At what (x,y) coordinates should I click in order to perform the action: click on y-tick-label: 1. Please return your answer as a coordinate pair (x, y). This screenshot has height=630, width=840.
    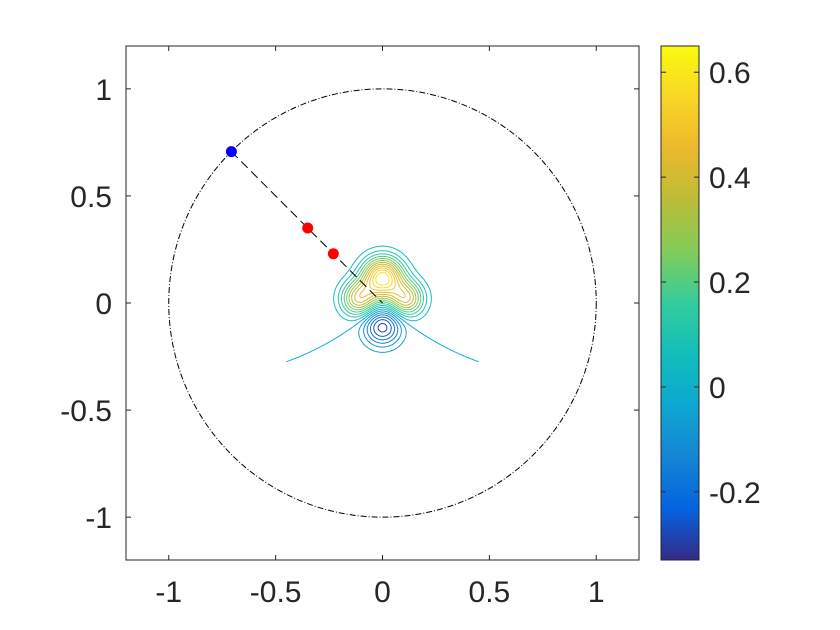
    Looking at the image, I should click on (103, 90).